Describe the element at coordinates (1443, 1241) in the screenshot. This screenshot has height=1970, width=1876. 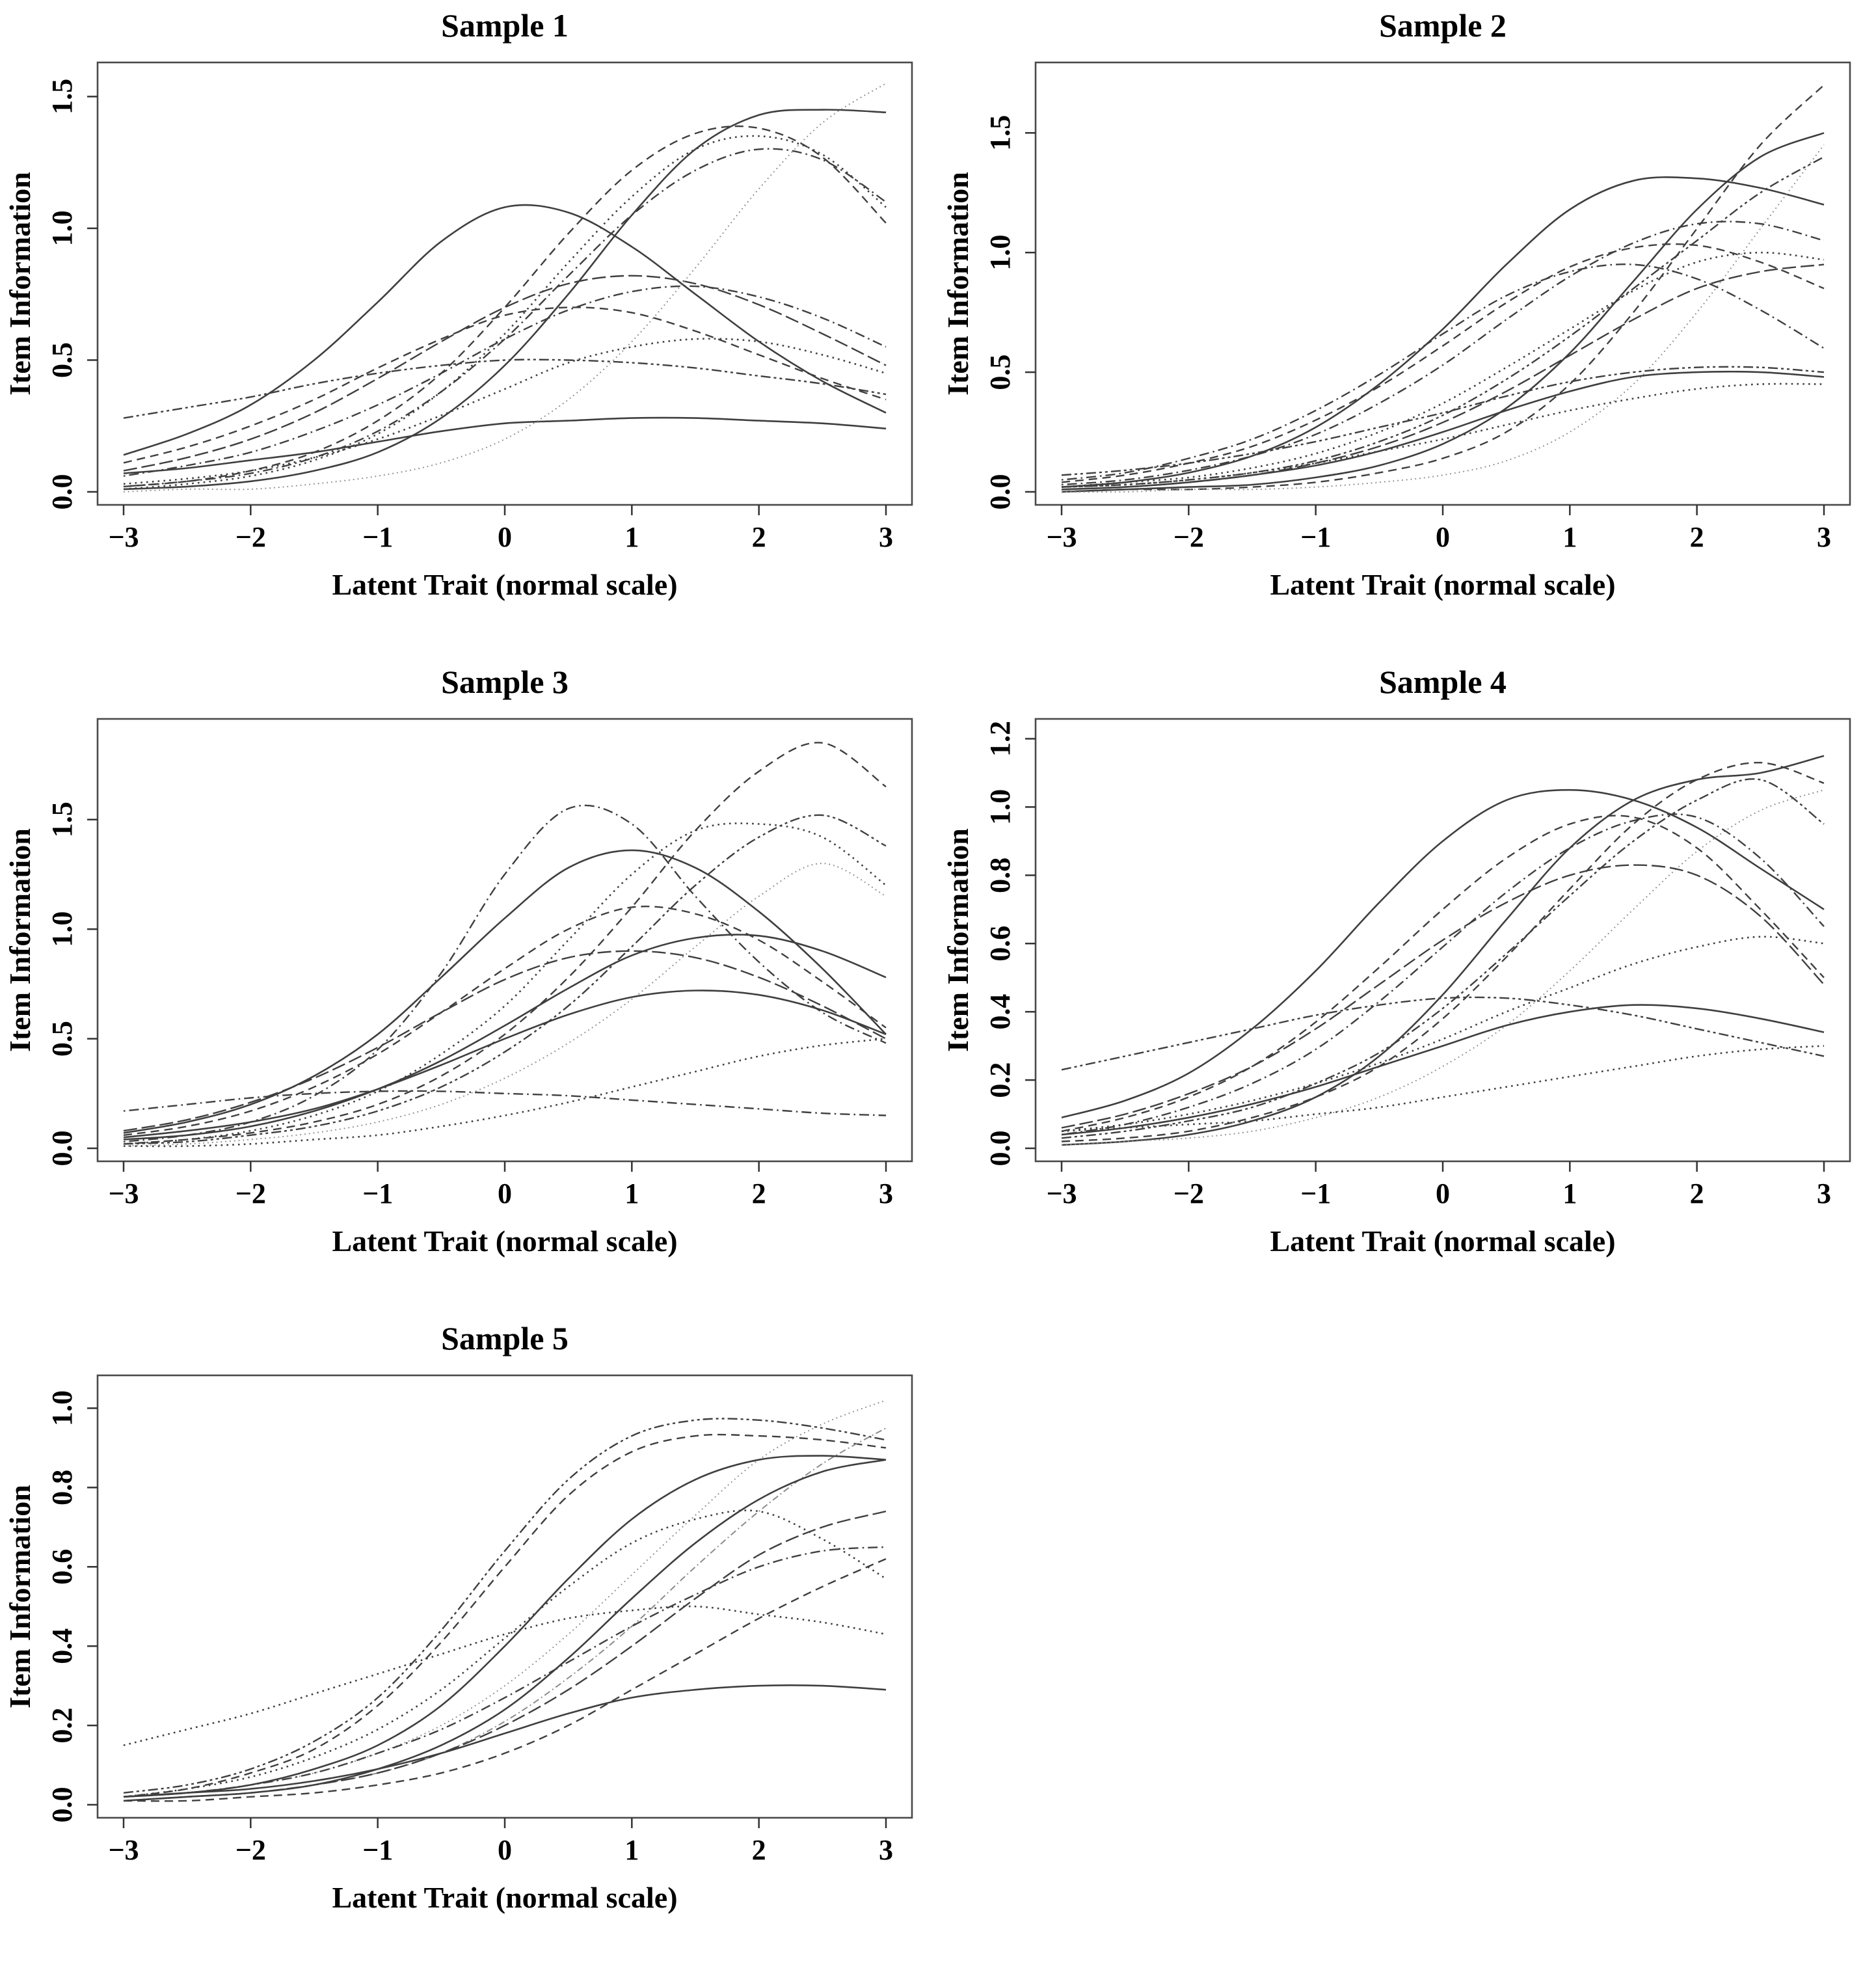
I see `x-axis-label: Latent Trait (normal scale)` at that location.